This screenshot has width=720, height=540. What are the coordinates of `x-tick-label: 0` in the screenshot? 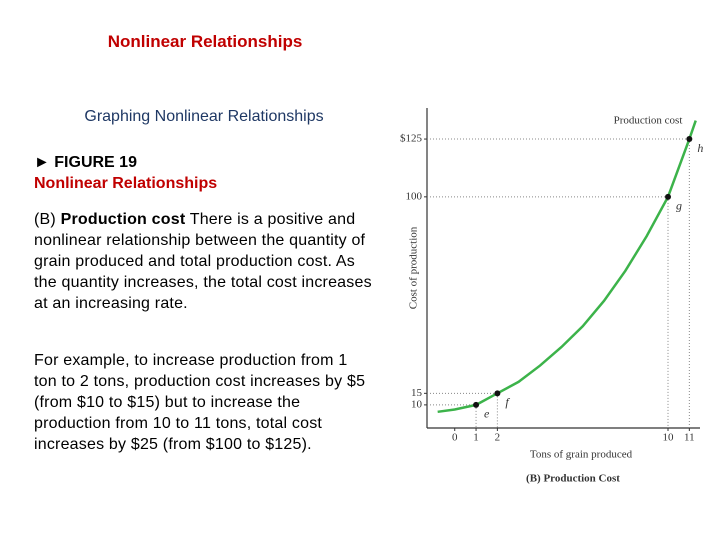 It's located at (455, 438).